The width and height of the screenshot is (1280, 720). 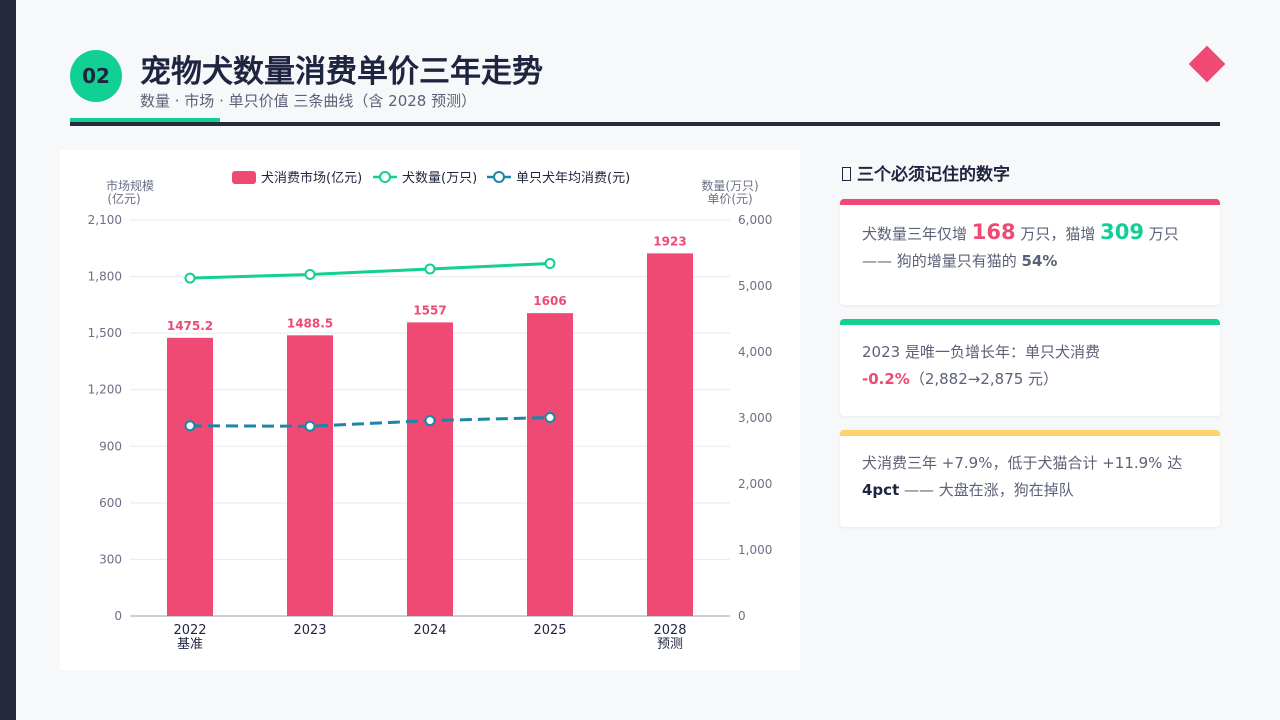 I want to click on left-tick-label: 1,800, so click(x=105, y=277).